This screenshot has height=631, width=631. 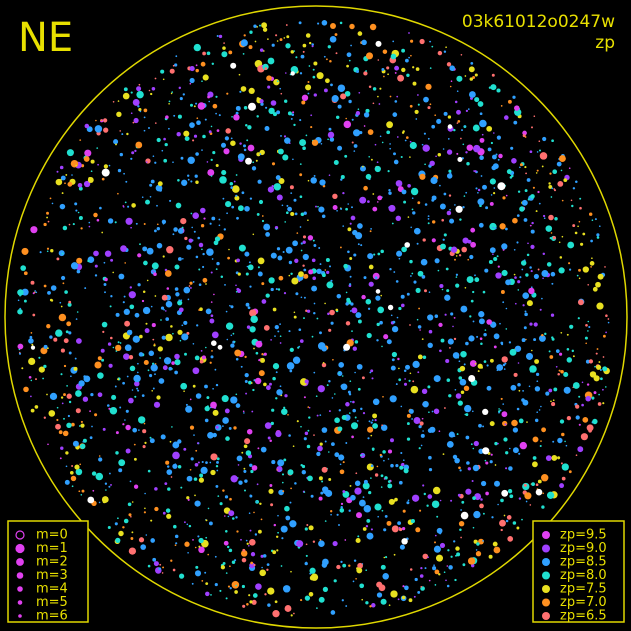 What do you see at coordinates (52, 562) in the screenshot?
I see `magnitude-label: m=2` at bounding box center [52, 562].